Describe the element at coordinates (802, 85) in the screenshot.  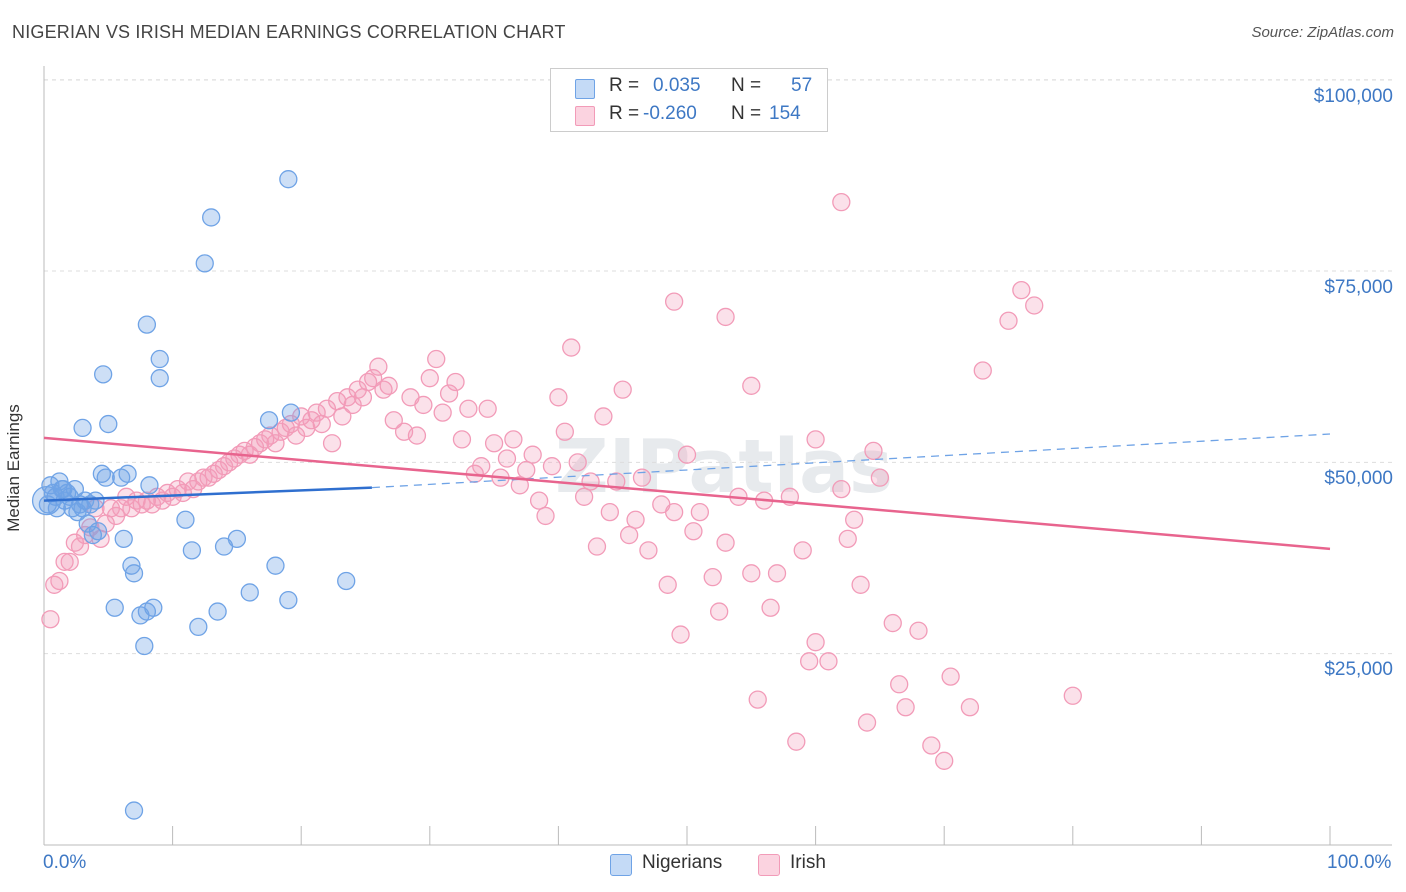
I see `legend-n-value: 57` at that location.